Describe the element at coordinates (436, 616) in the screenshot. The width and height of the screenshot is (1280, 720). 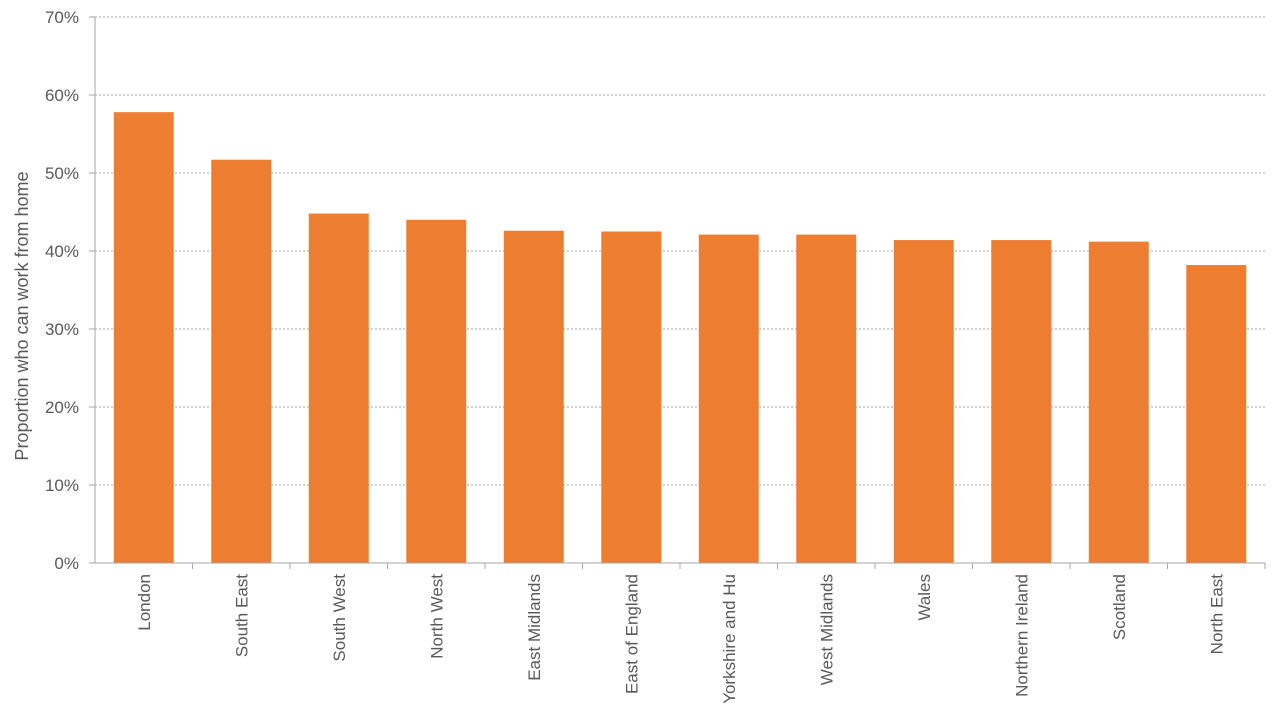
I see `x-tick-label: North West` at that location.